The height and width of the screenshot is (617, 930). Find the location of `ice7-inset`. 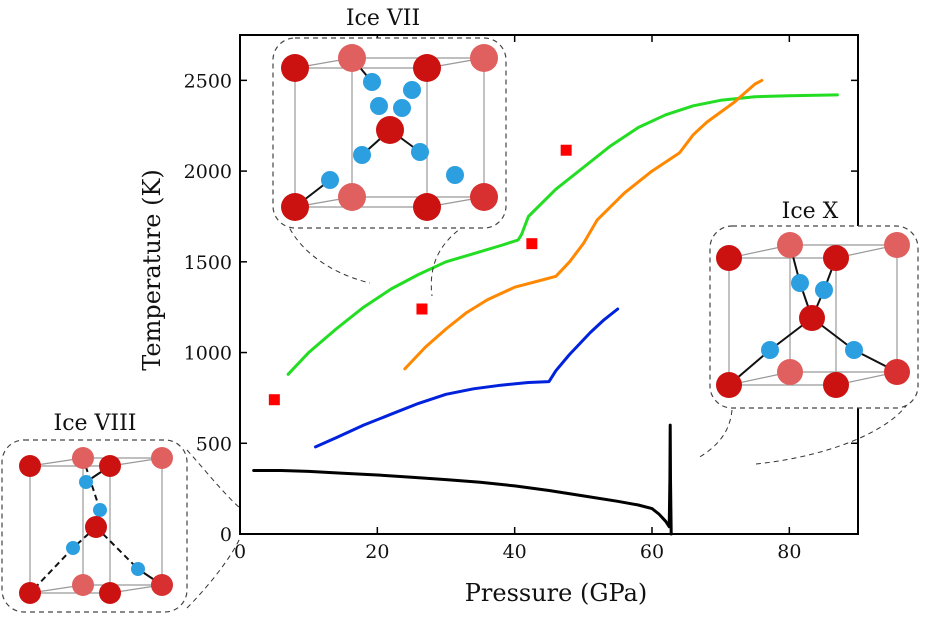

ice7-inset is located at coordinates (389, 133).